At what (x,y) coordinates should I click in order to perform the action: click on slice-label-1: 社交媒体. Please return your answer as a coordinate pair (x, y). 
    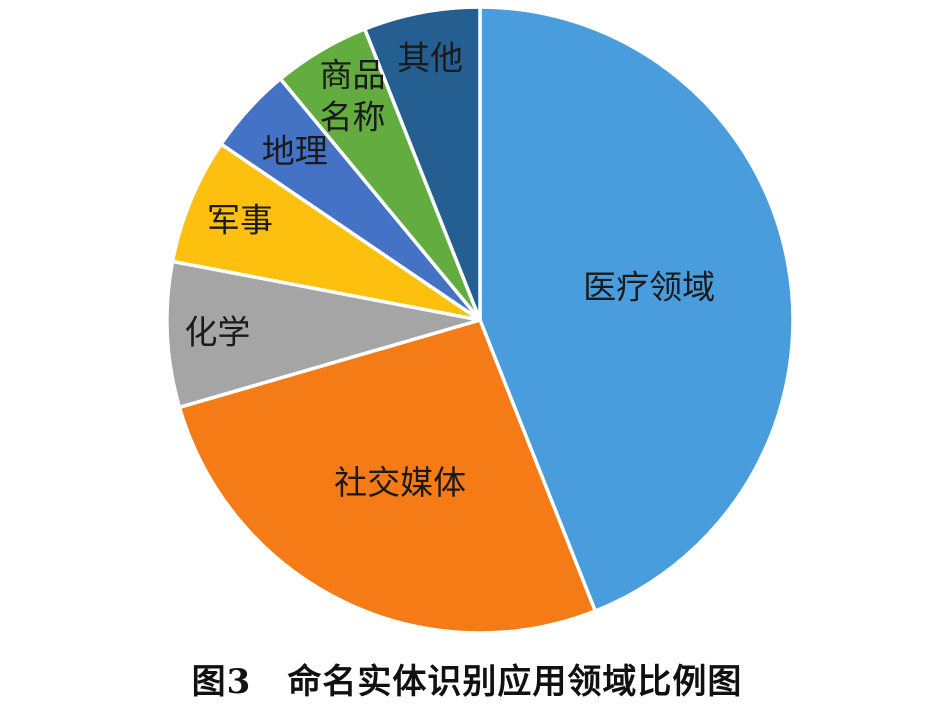
    Looking at the image, I should click on (400, 482).